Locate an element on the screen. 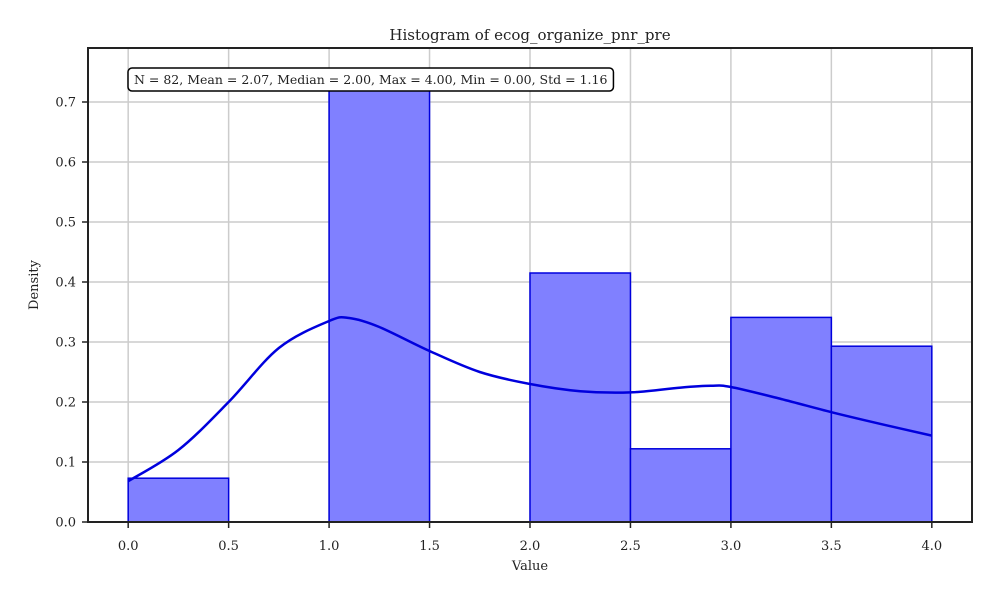 The image size is (1000, 600). x-tick-label: 2.0 is located at coordinates (530, 546).